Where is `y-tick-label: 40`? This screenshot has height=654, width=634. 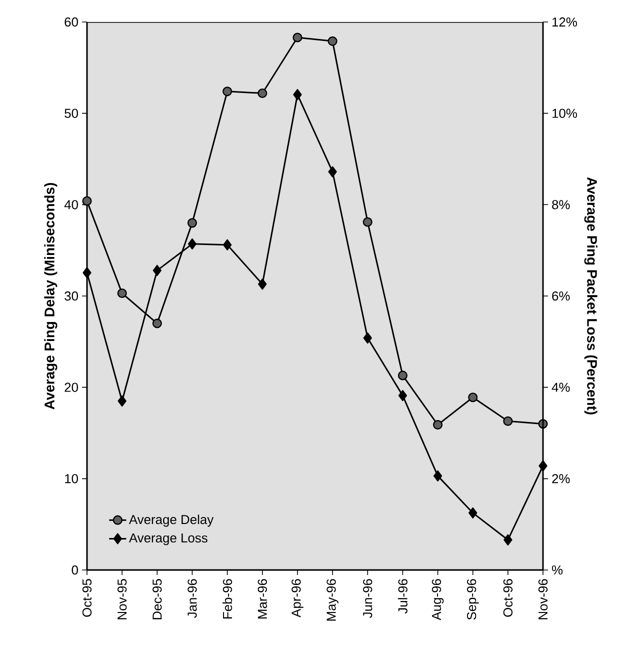
y-tick-label: 40 is located at coordinates (71, 205).